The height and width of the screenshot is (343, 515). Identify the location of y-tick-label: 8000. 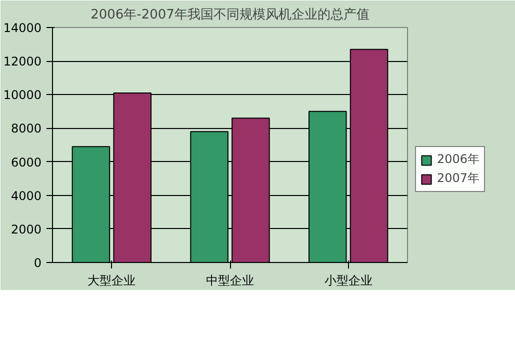
(26, 129).